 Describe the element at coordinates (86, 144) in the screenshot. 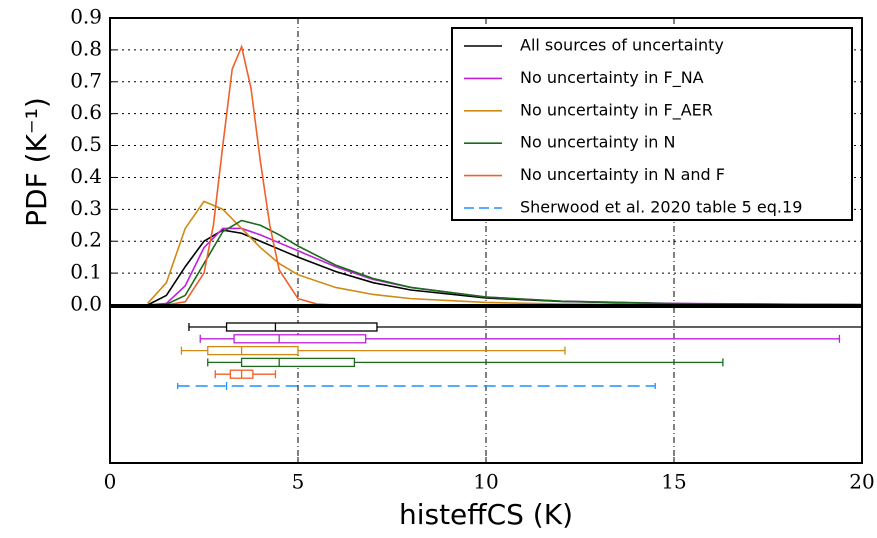

I see `y-tick-label: 0.5` at that location.